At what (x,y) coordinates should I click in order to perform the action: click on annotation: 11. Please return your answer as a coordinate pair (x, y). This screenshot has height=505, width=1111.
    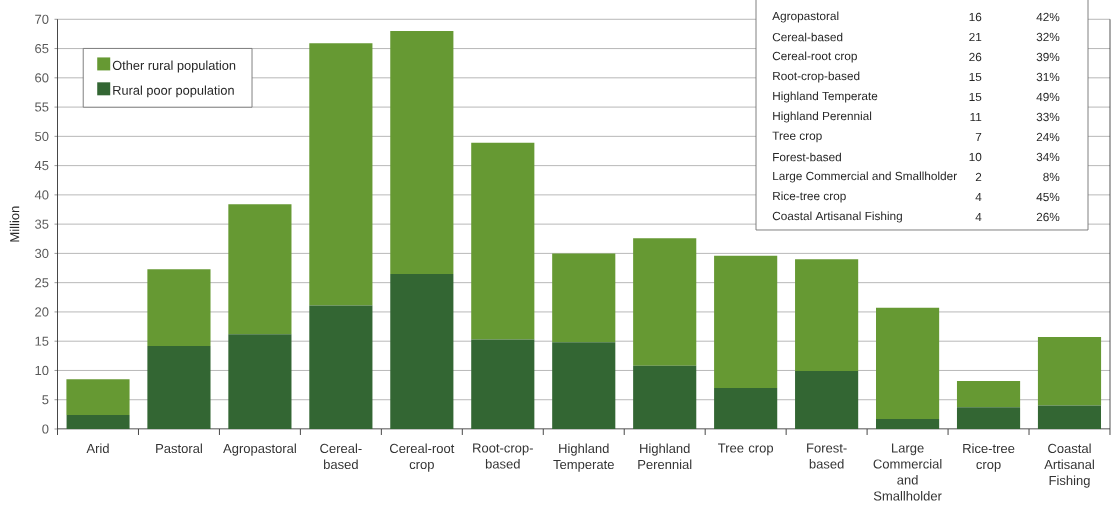
    Looking at the image, I should click on (976, 117).